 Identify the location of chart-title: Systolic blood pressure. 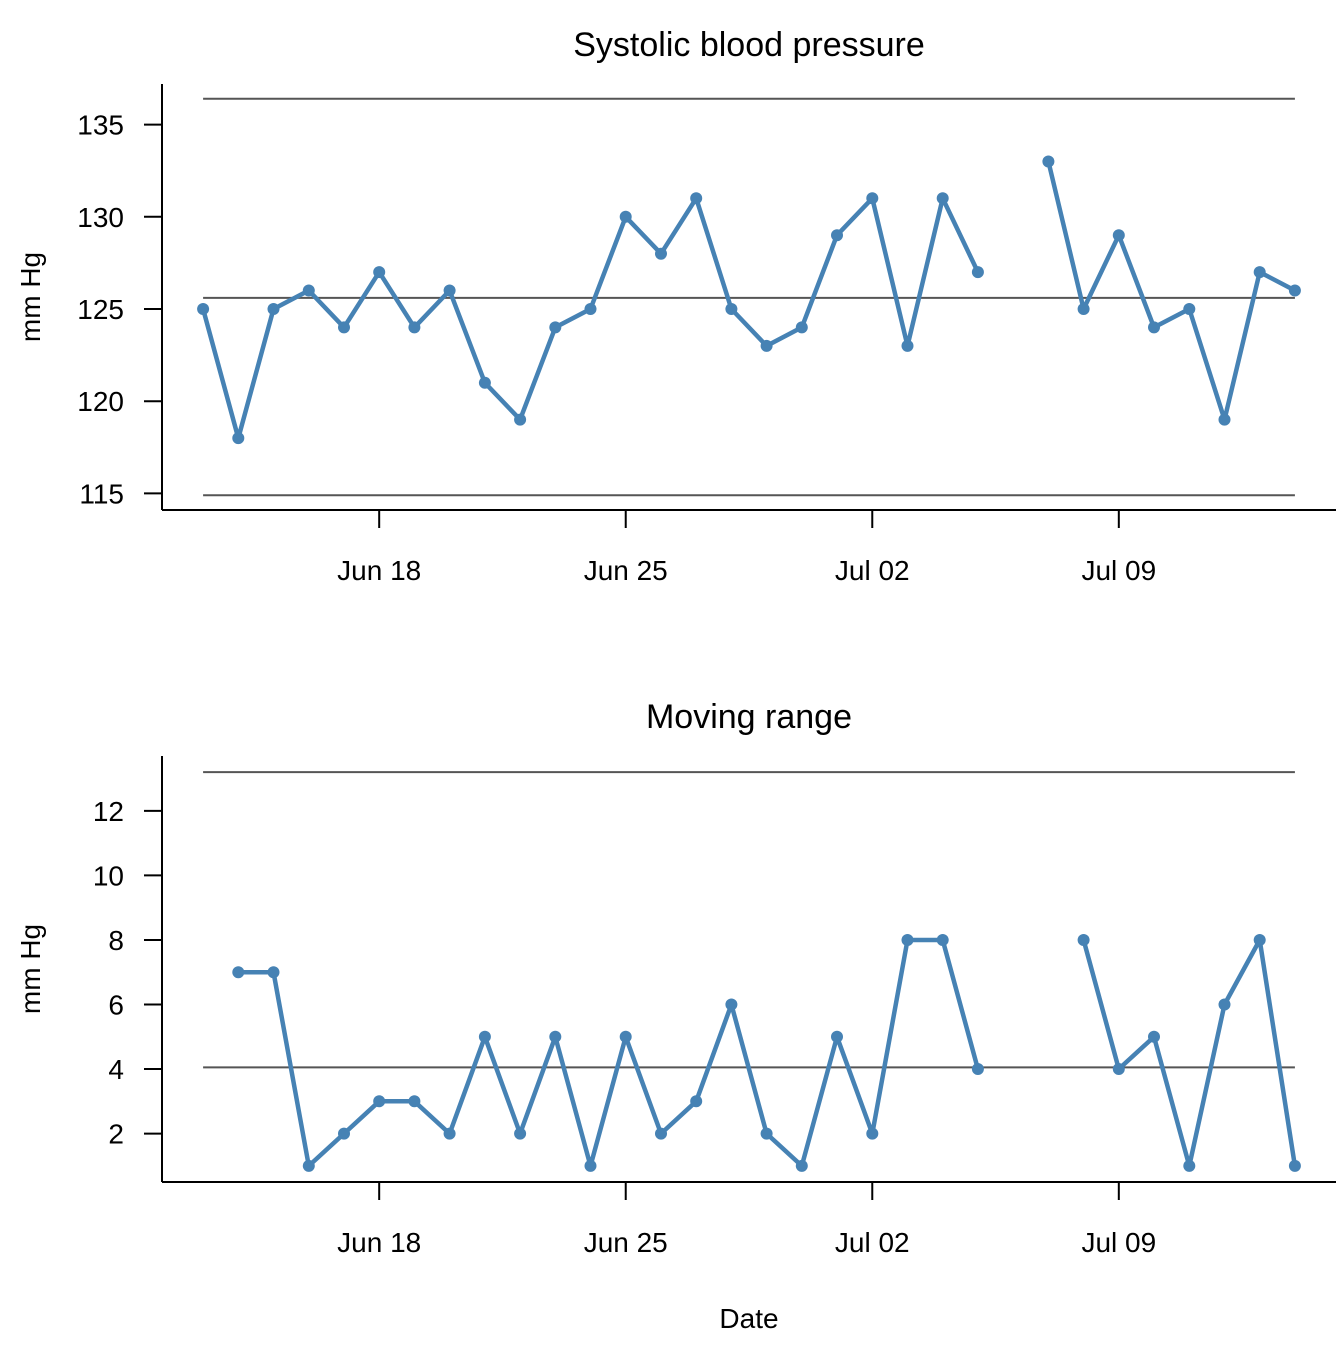
(749, 45).